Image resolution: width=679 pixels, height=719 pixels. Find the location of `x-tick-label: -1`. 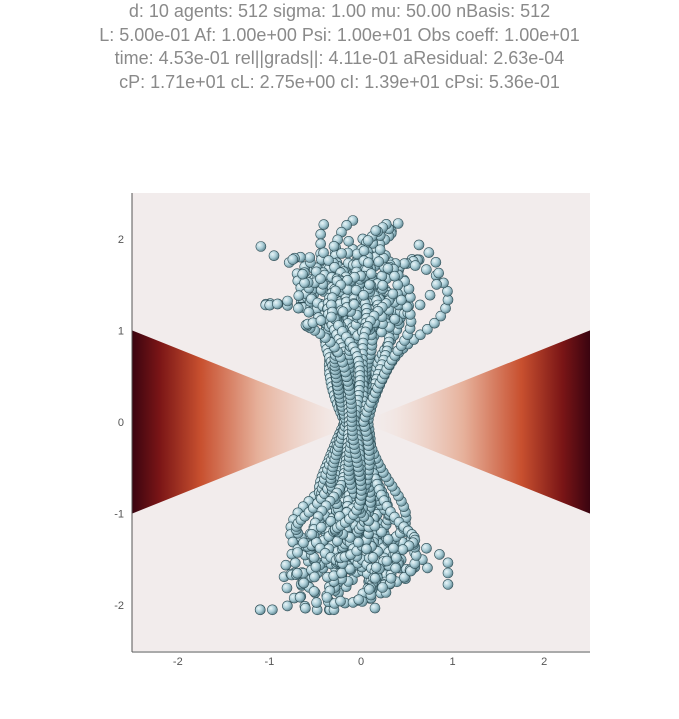

x-tick-label: -1 is located at coordinates (270, 662).